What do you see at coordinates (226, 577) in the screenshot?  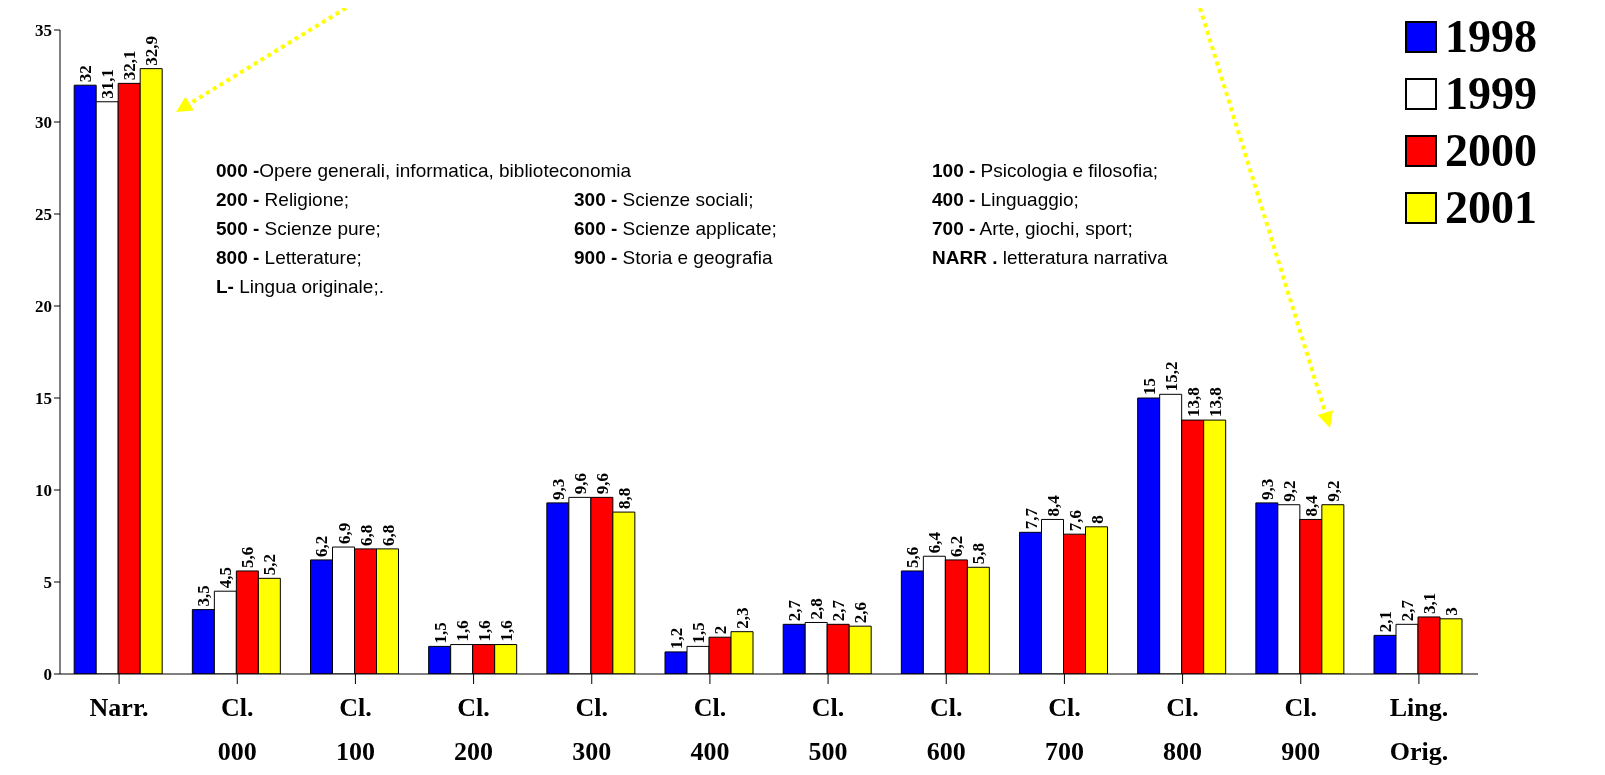 I see `data-label: 4,5` at bounding box center [226, 577].